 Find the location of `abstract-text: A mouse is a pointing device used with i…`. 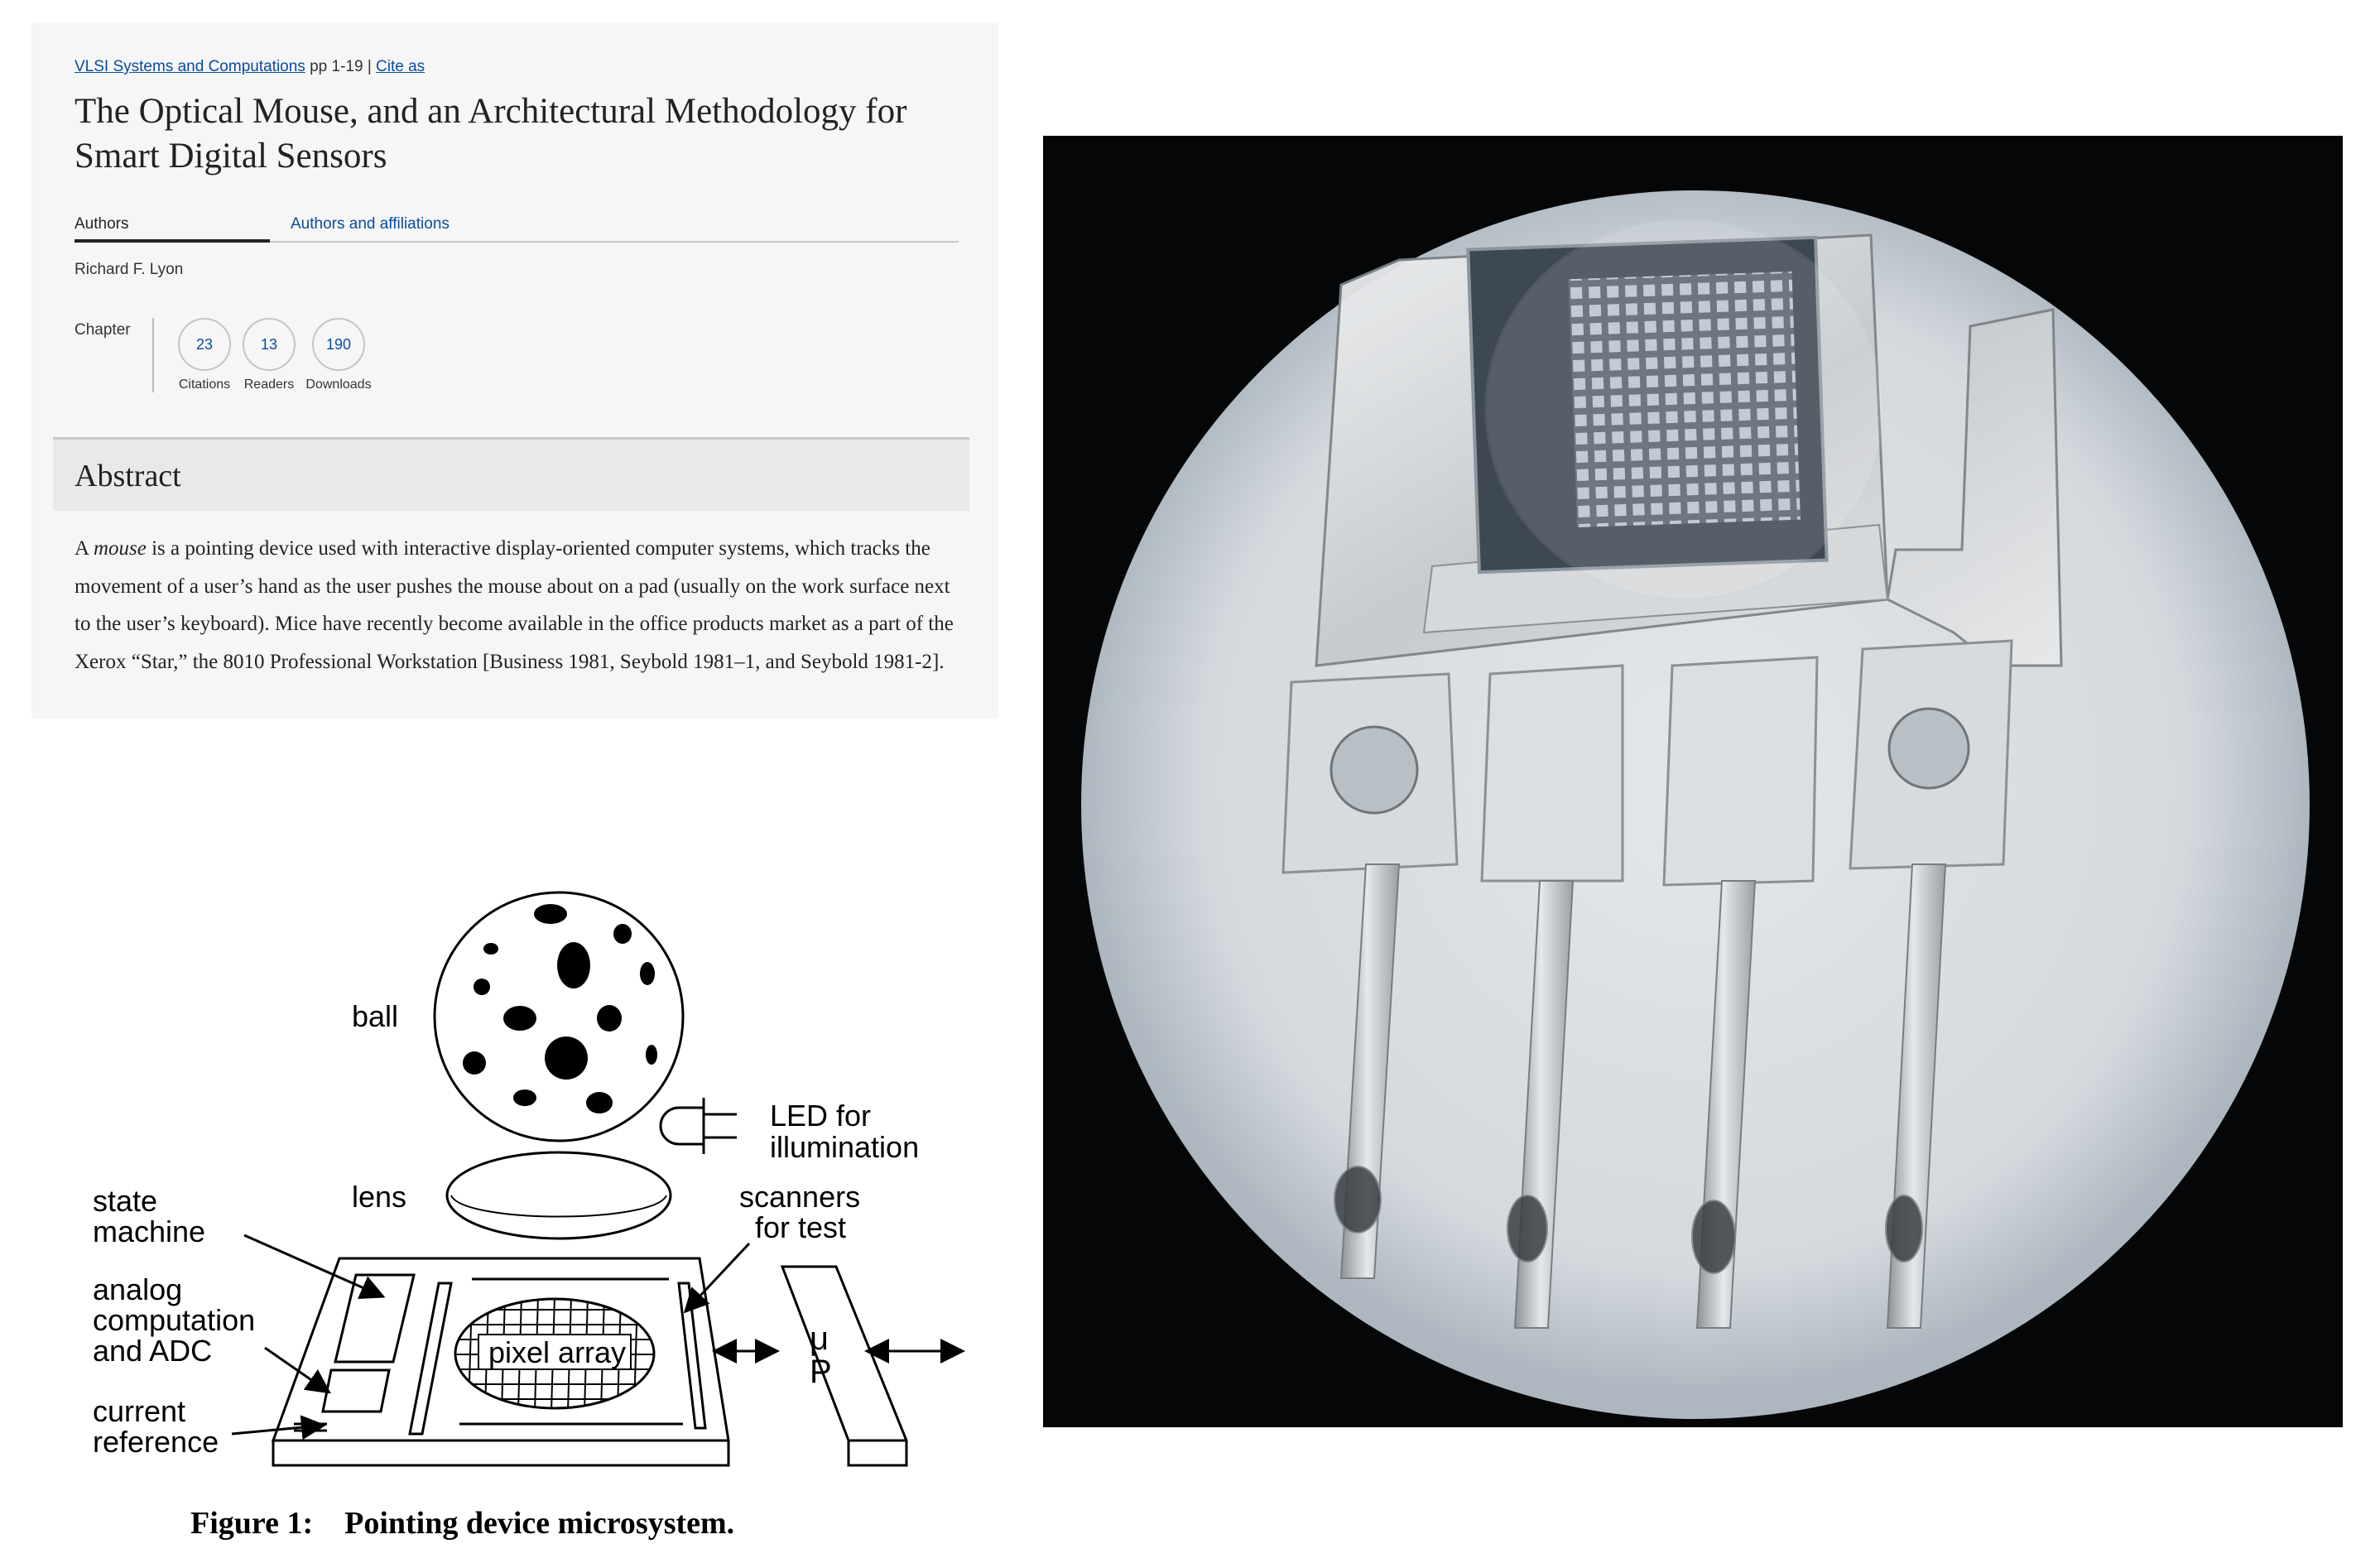

abstract-text: A mouse is a pointing device used with i… is located at coordinates (522, 605).